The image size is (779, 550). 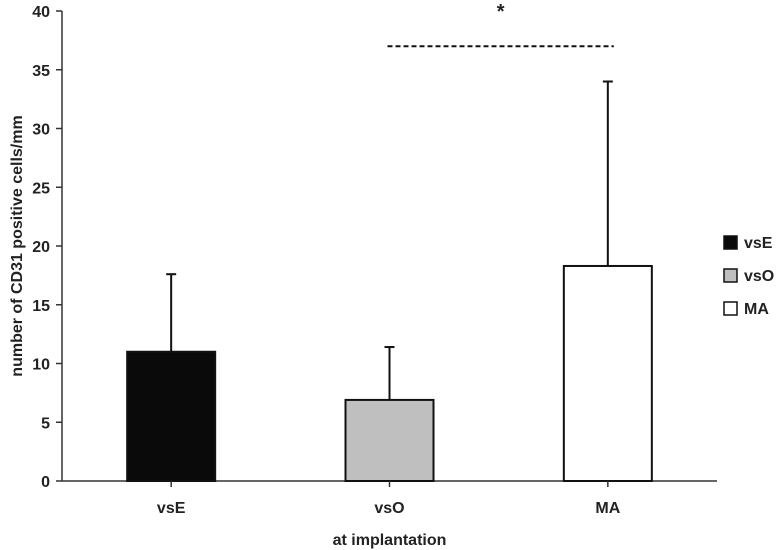 I want to click on x-tick-label-MA: MA, so click(x=607, y=508).